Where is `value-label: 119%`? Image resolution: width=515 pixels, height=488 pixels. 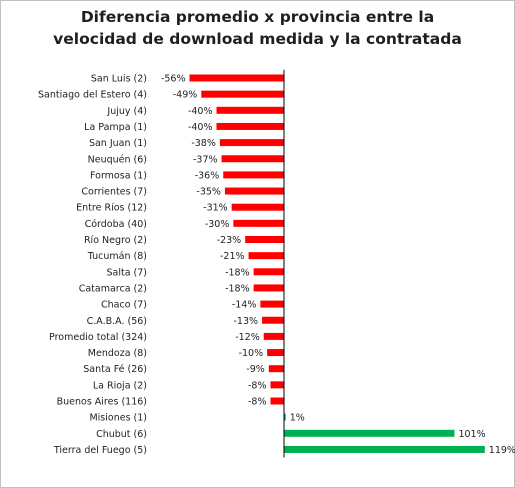
value-label: 119% is located at coordinates (502, 450).